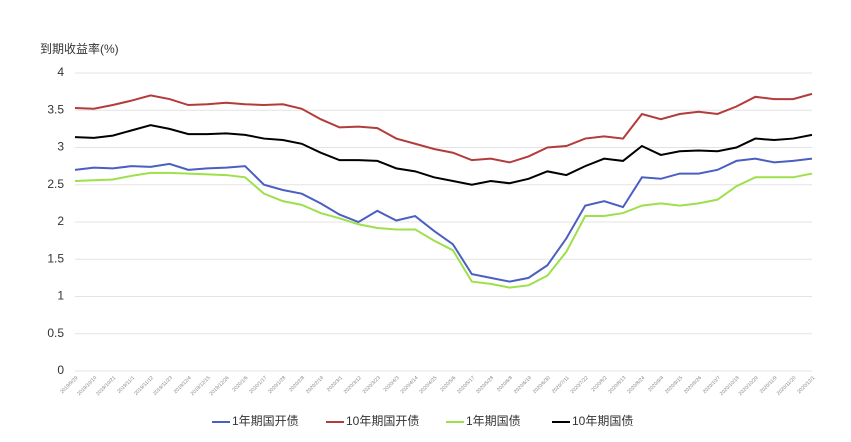 The image size is (851, 442). Describe the element at coordinates (392, 384) in the screenshot. I see `x-tick-label: 2020/4/3` at that location.